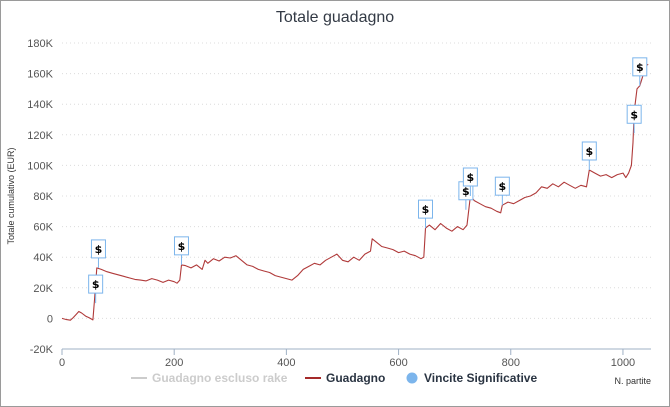  What do you see at coordinates (62, 363) in the screenshot?
I see `x-tick-label: 0` at bounding box center [62, 363].